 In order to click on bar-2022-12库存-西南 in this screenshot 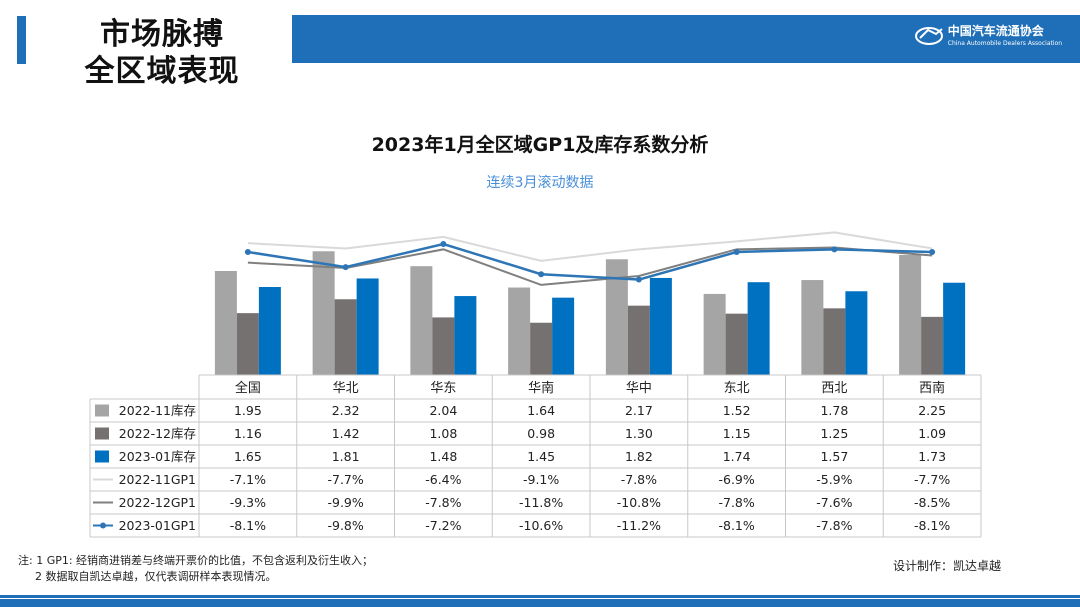, I will do `click(932, 345)`.